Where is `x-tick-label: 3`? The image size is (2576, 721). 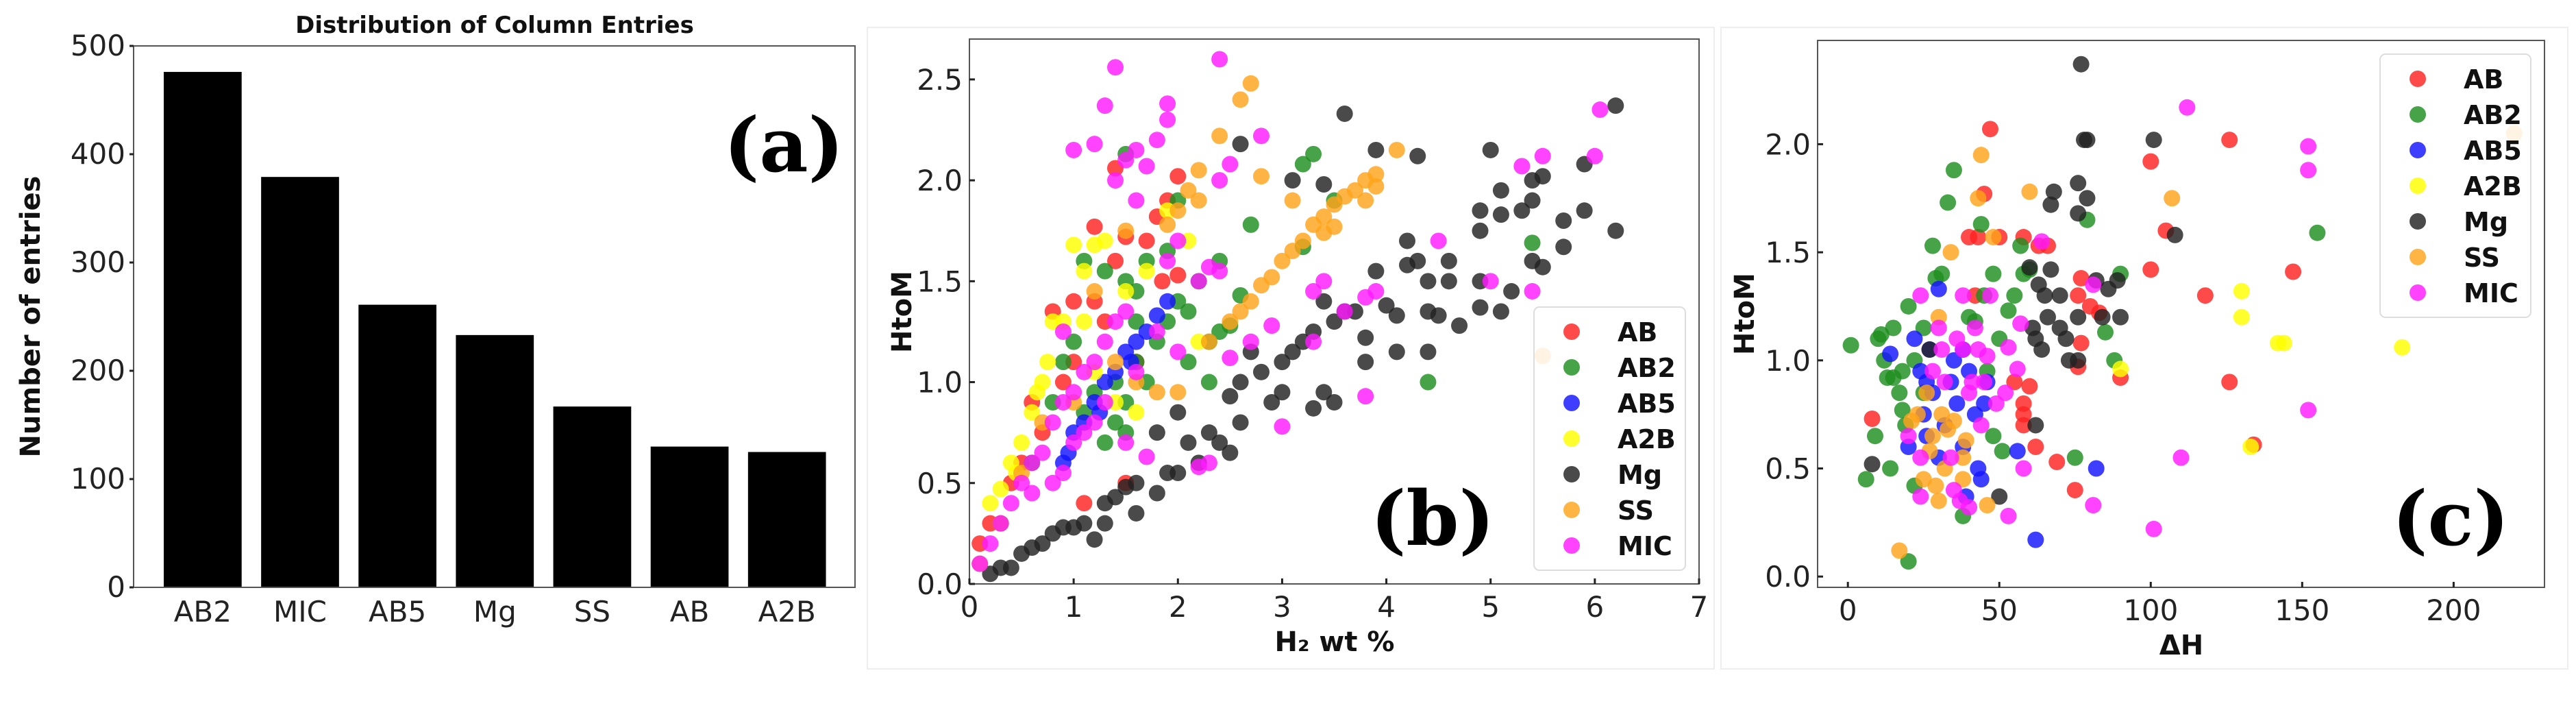
x-tick-label: 3 is located at coordinates (1282, 607).